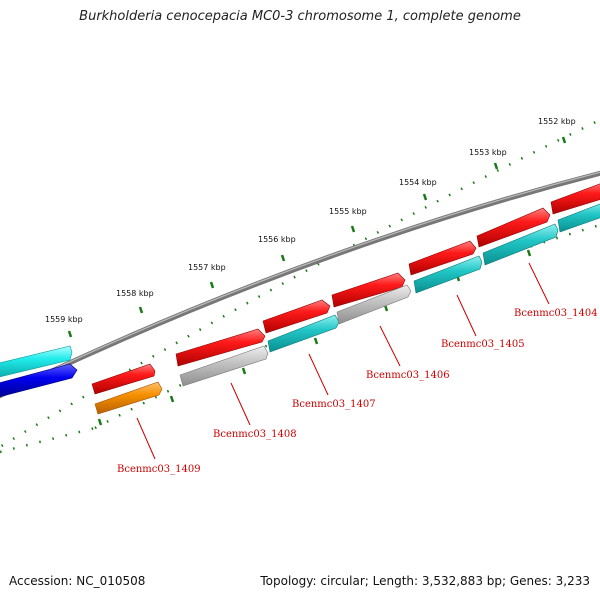 This screenshot has width=600, height=600. Describe the element at coordinates (488, 152) in the screenshot. I see `scale-label: 1553 kbp` at that location.